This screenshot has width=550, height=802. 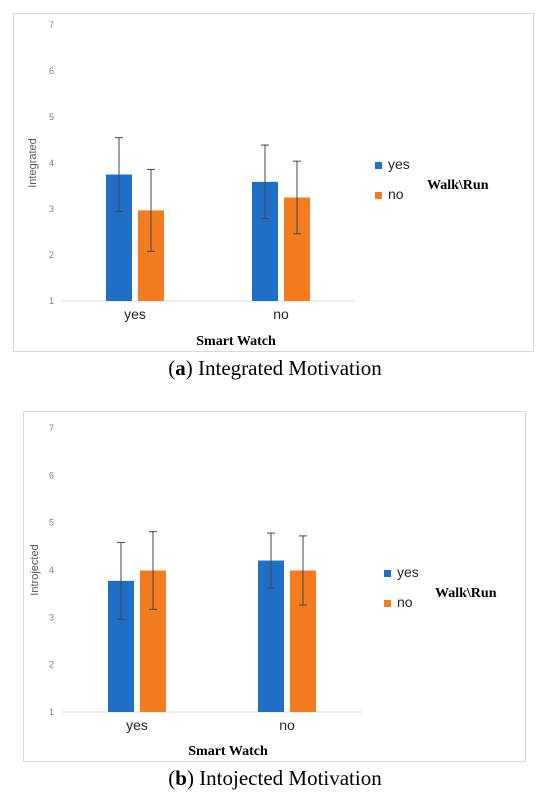 I want to click on caption-letter: b, so click(x=181, y=778).